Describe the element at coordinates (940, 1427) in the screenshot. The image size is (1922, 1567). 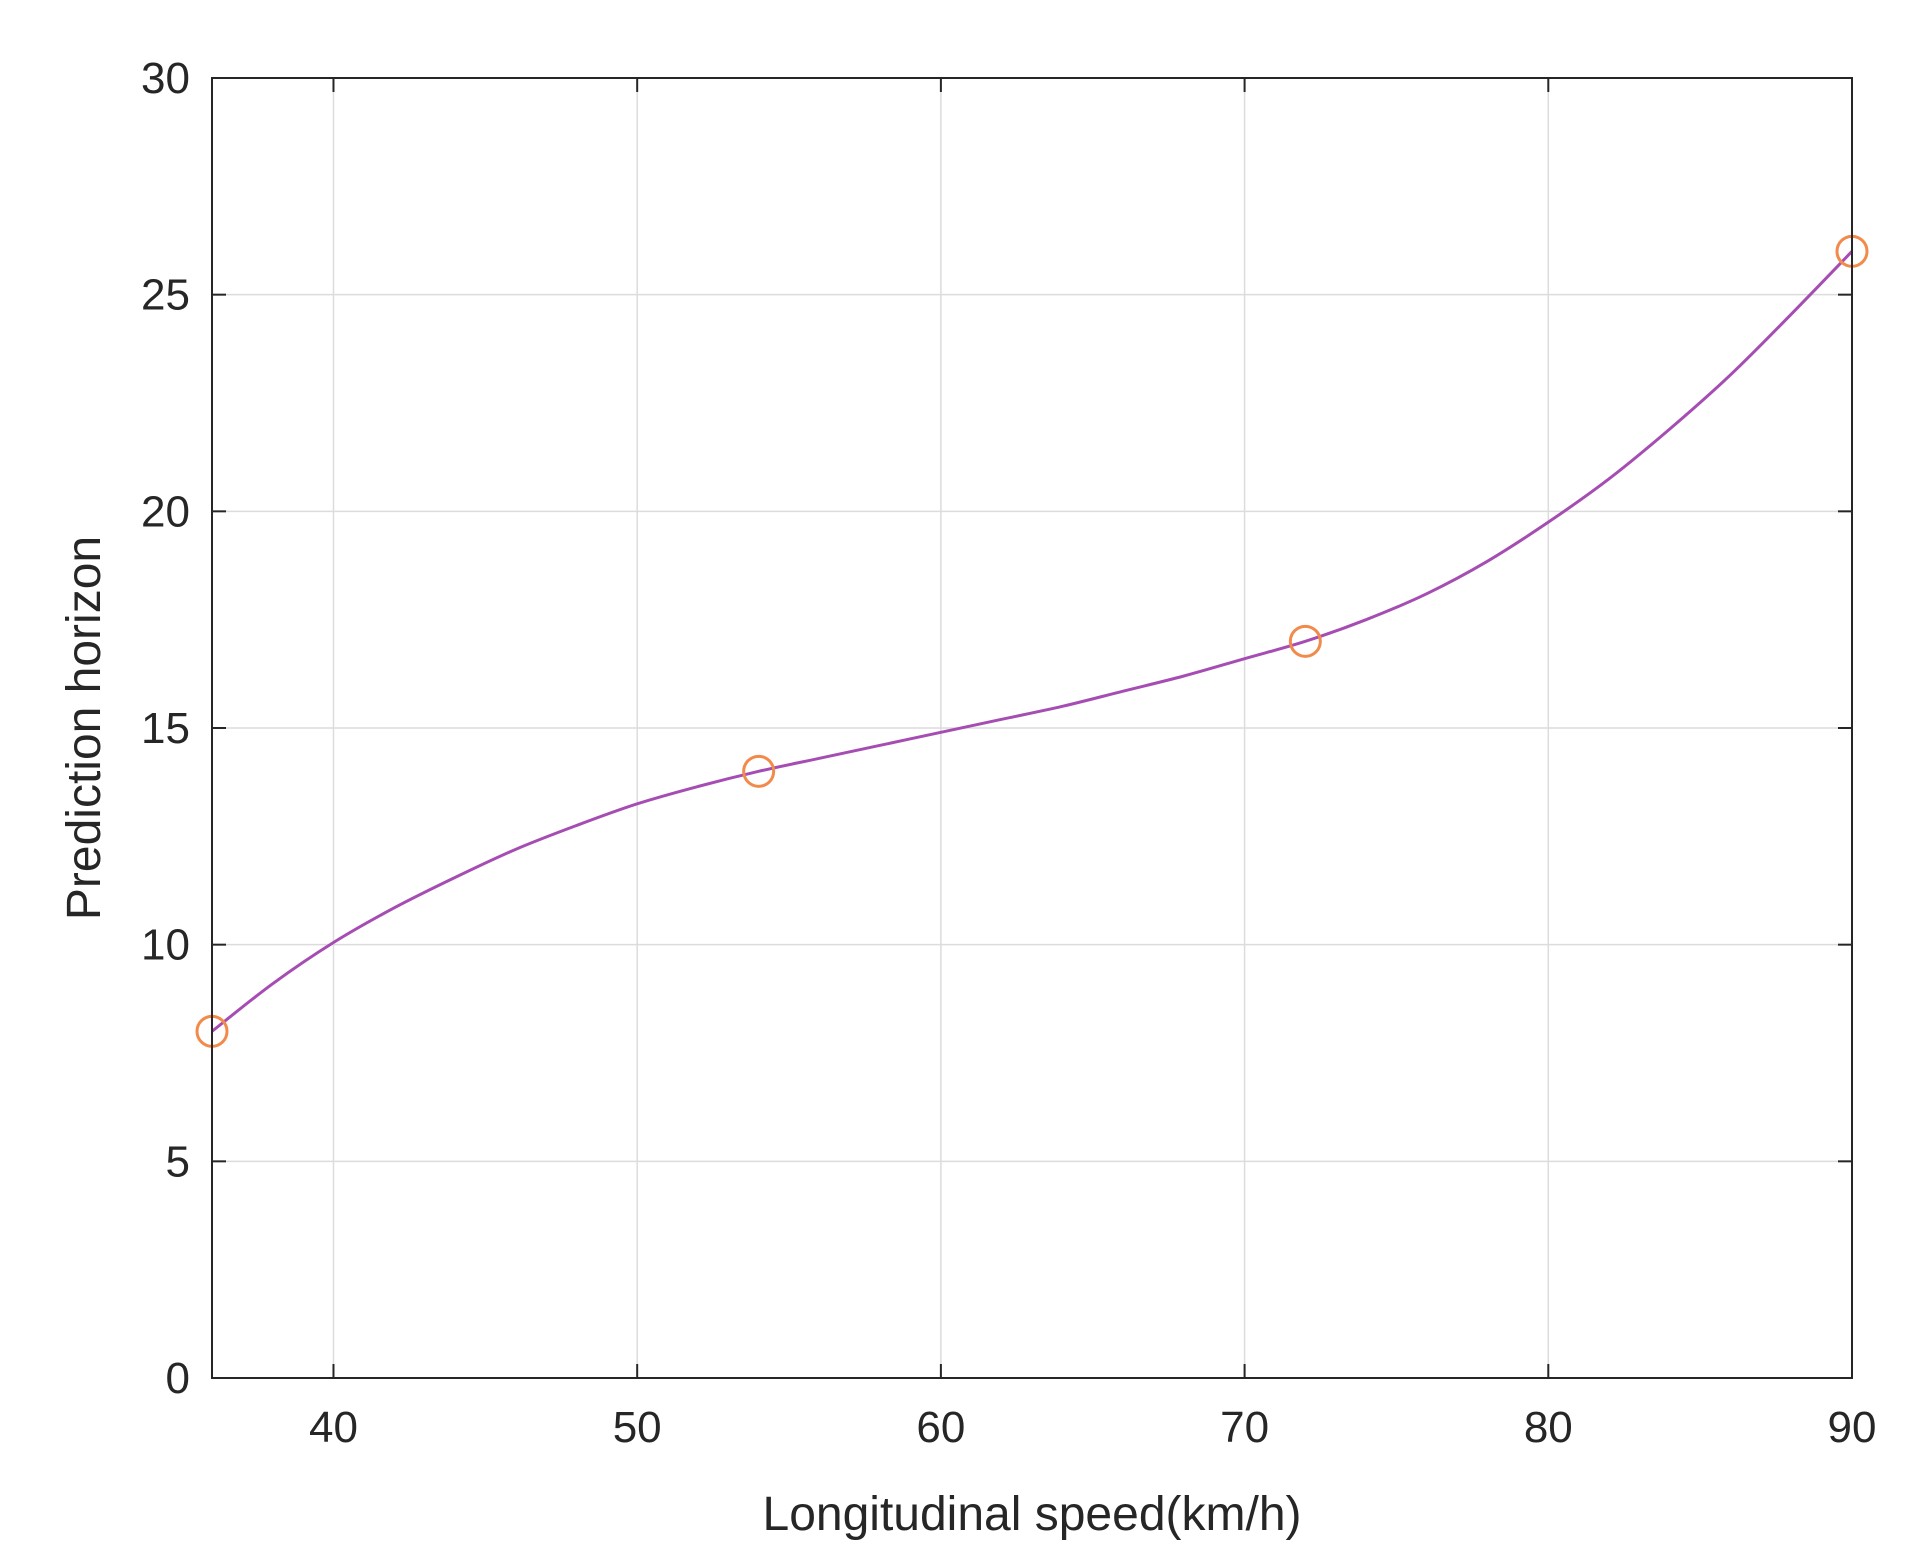
I see `x-tick-label: 60` at that location.